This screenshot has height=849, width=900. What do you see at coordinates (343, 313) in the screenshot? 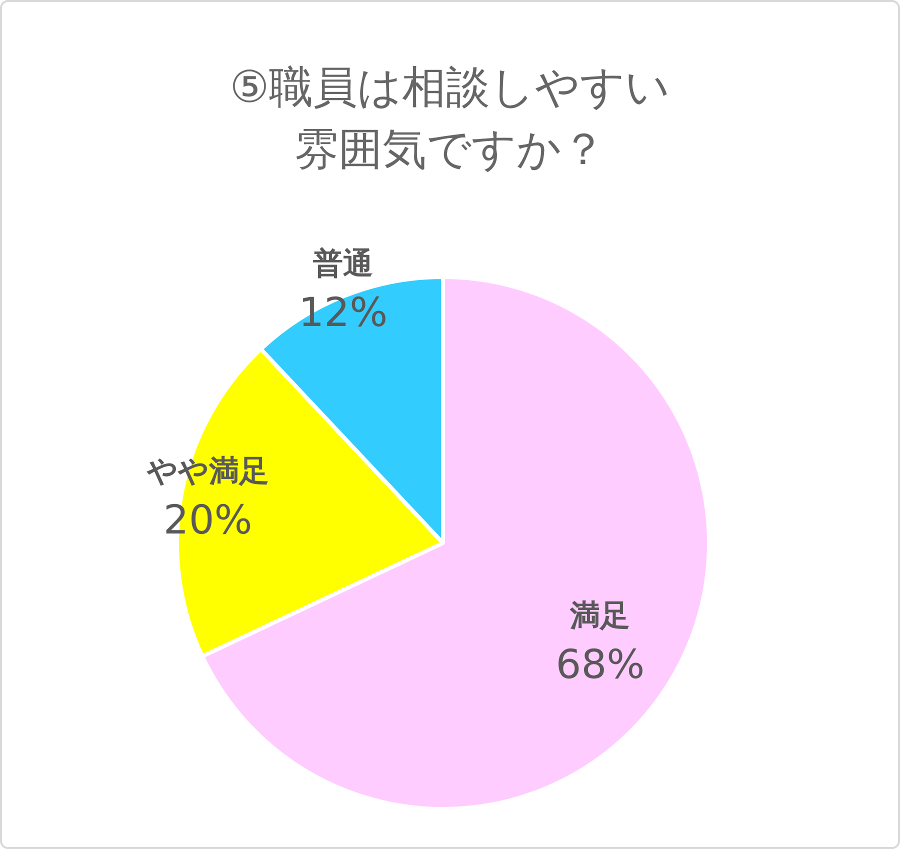
I see `data-label: 12%` at bounding box center [343, 313].